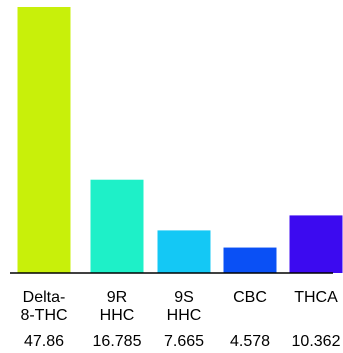  What do you see at coordinates (44, 297) in the screenshot?
I see `category-label-0-line-0: Delta-` at bounding box center [44, 297].